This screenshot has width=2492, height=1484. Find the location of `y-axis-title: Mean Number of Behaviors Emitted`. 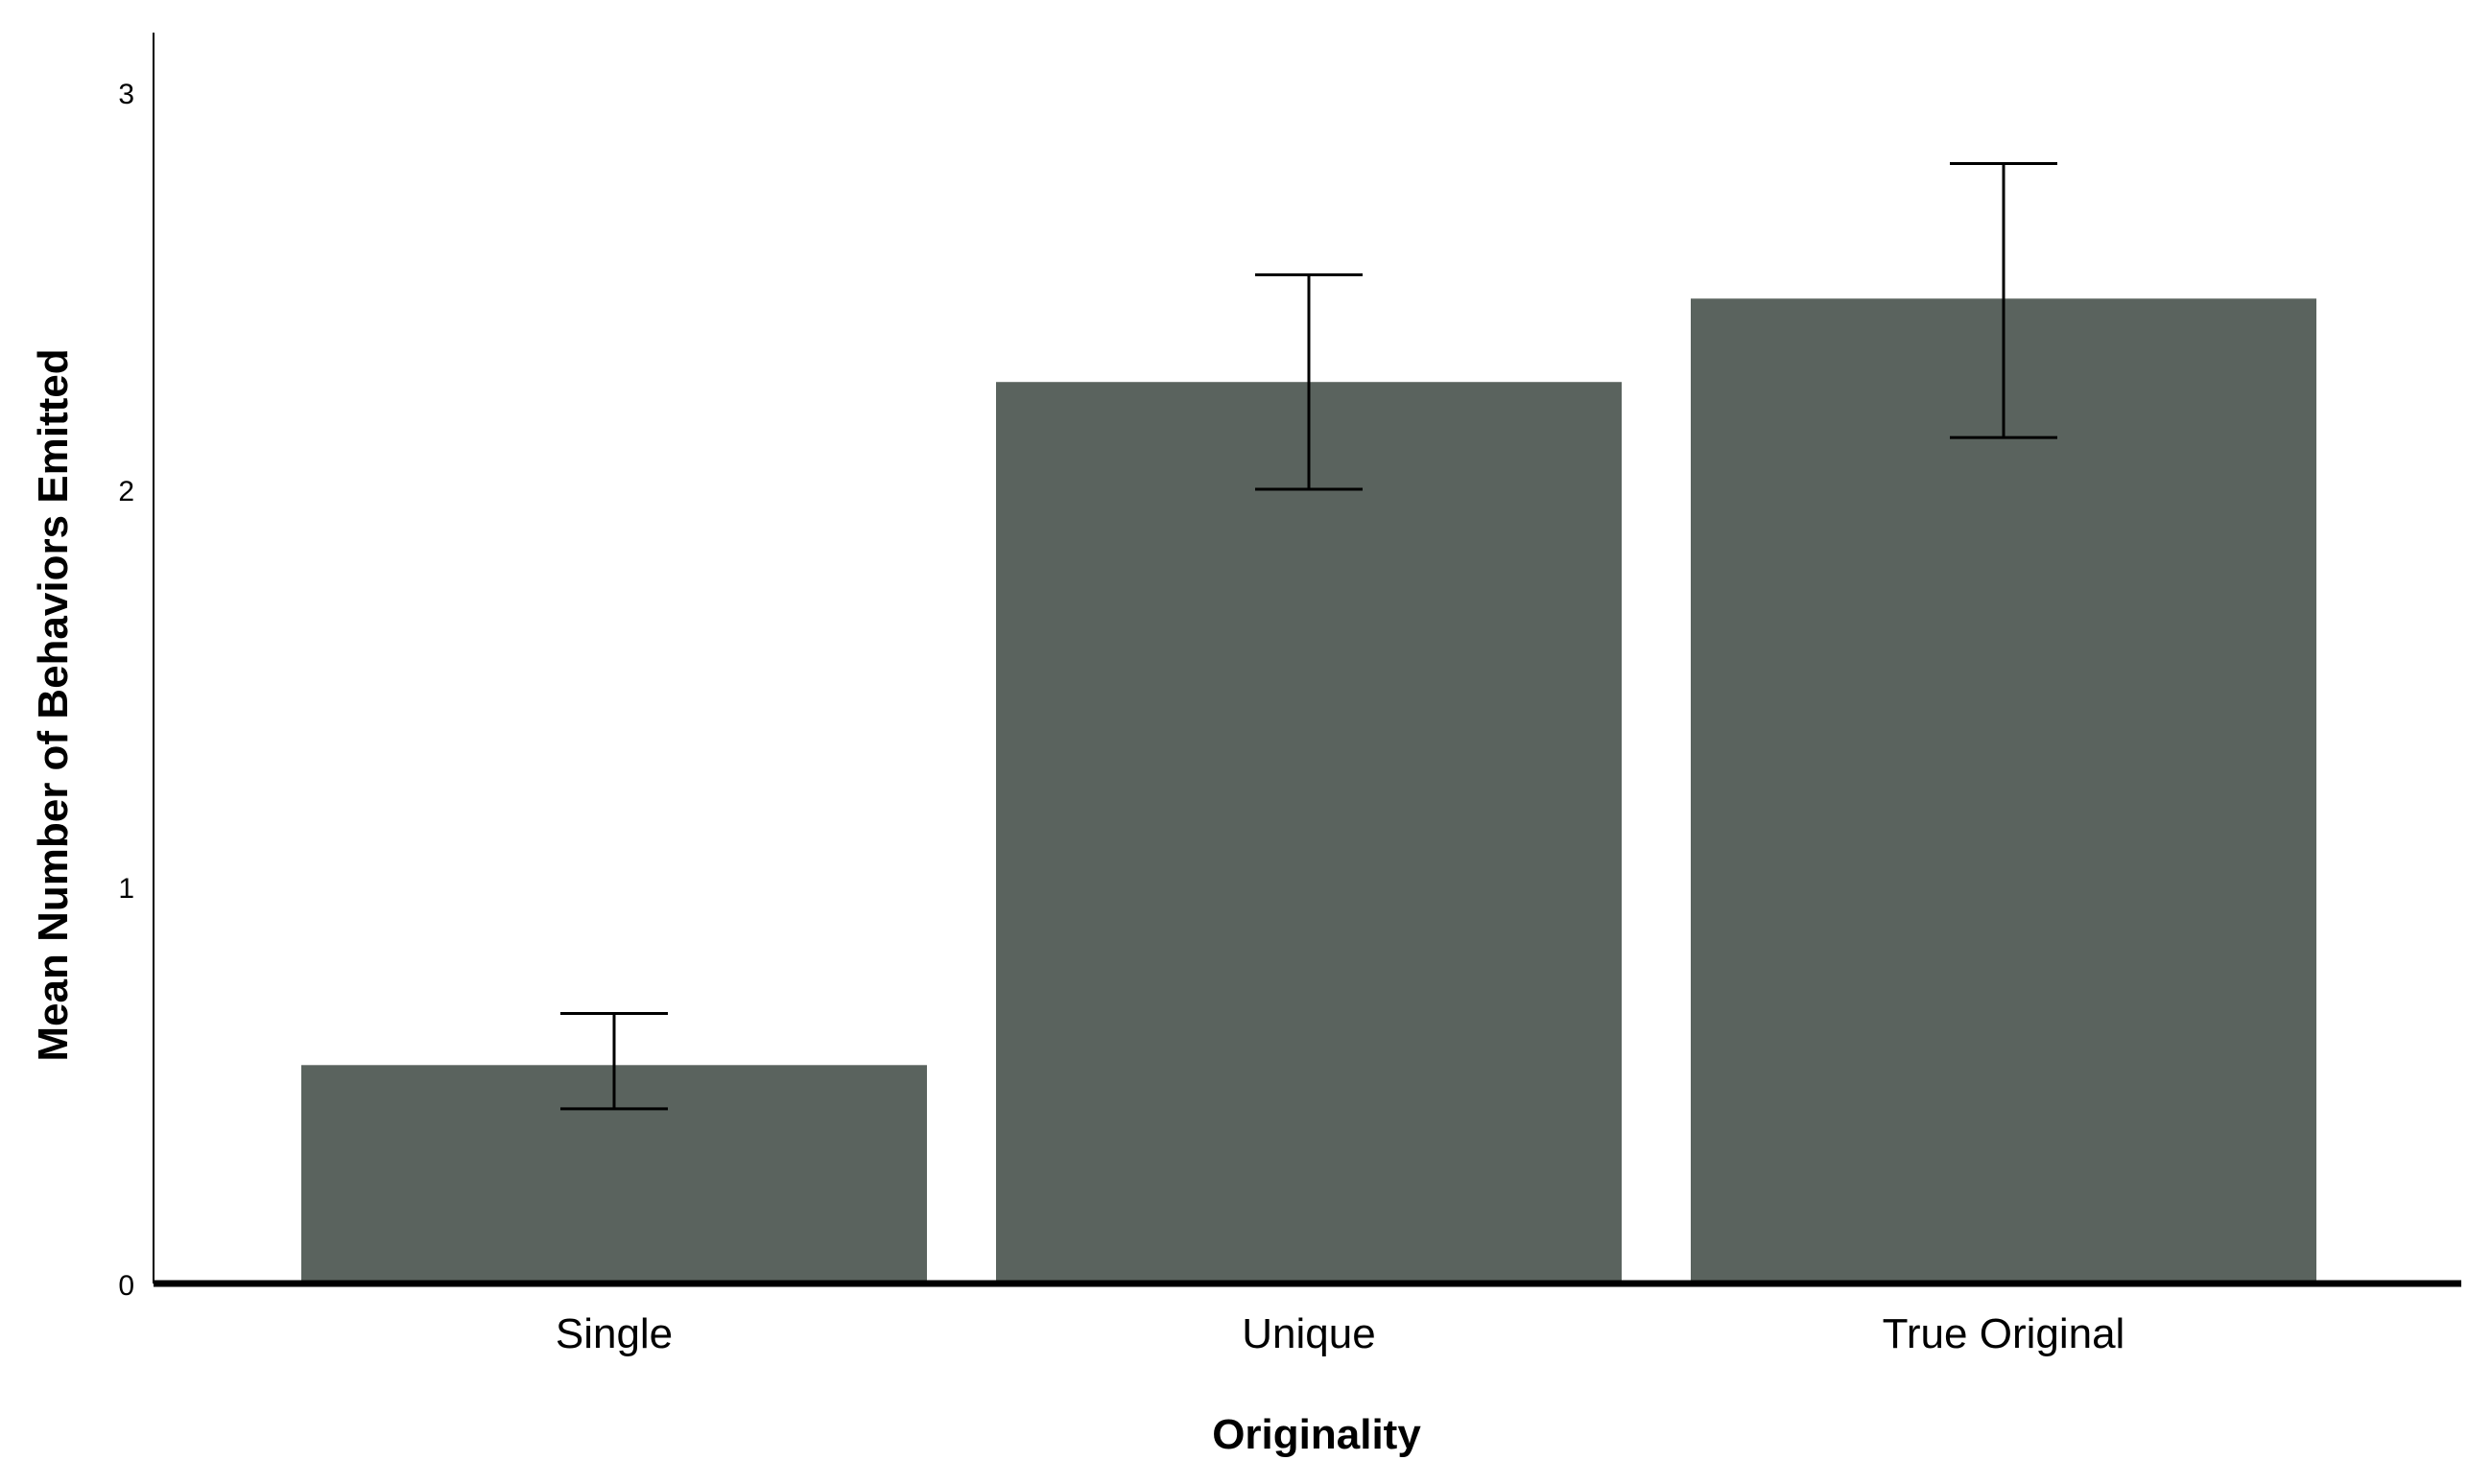

y-axis-title: Mean Number of Behaviors Emitted is located at coordinates (53, 704).